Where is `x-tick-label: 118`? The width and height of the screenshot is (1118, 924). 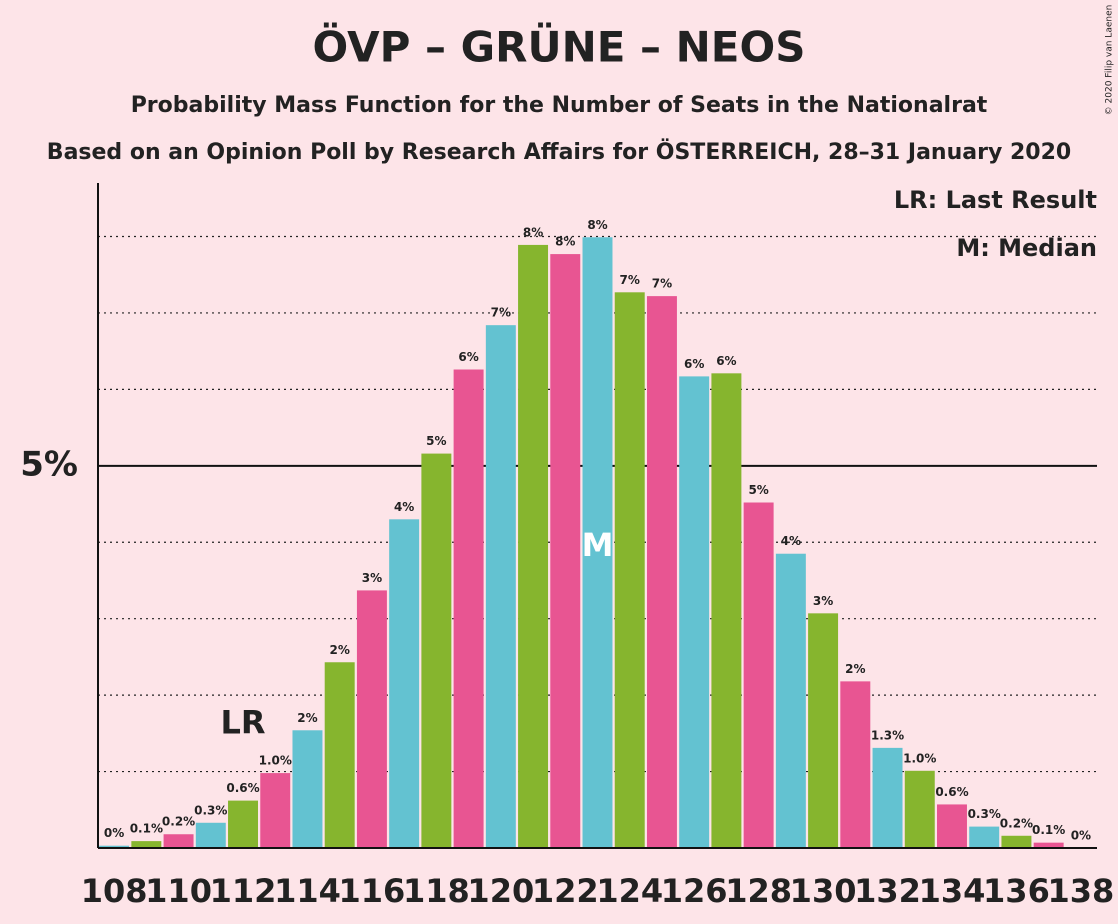
x-tick-label: 118 is located at coordinates (436, 891).